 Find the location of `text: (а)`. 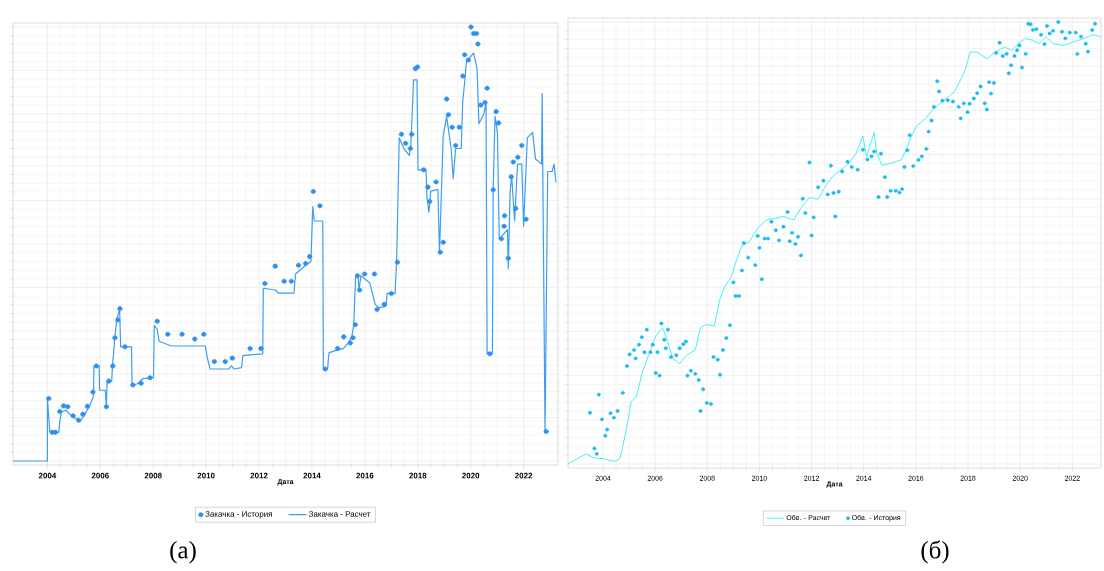

text: (а) is located at coordinates (183, 552).